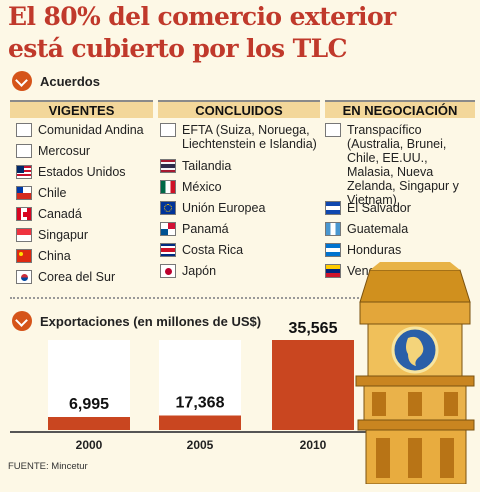 This screenshot has height=492, width=480. What do you see at coordinates (333, 250) in the screenshot?
I see `honduras-flag-icon` at bounding box center [333, 250].